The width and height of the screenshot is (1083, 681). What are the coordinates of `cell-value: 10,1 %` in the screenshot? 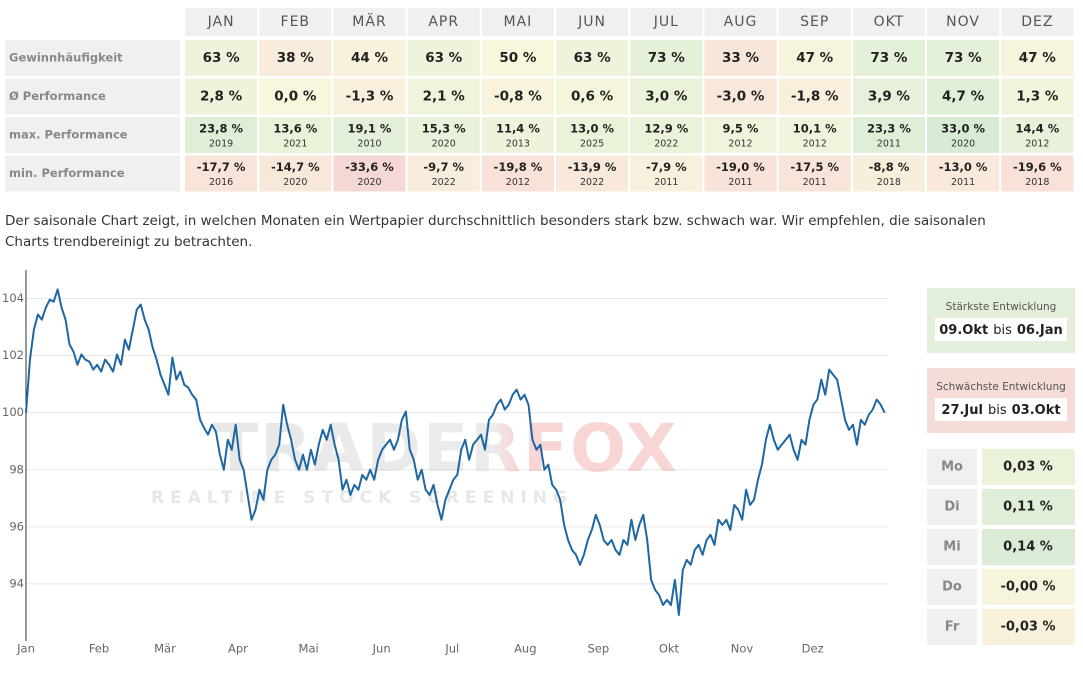 It's located at (815, 129).